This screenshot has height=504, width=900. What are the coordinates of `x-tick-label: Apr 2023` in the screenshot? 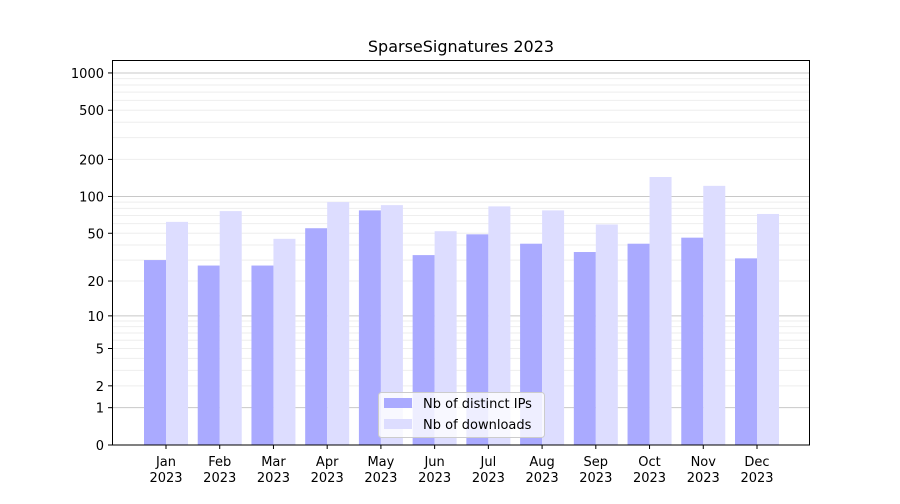 It's located at (327, 470).